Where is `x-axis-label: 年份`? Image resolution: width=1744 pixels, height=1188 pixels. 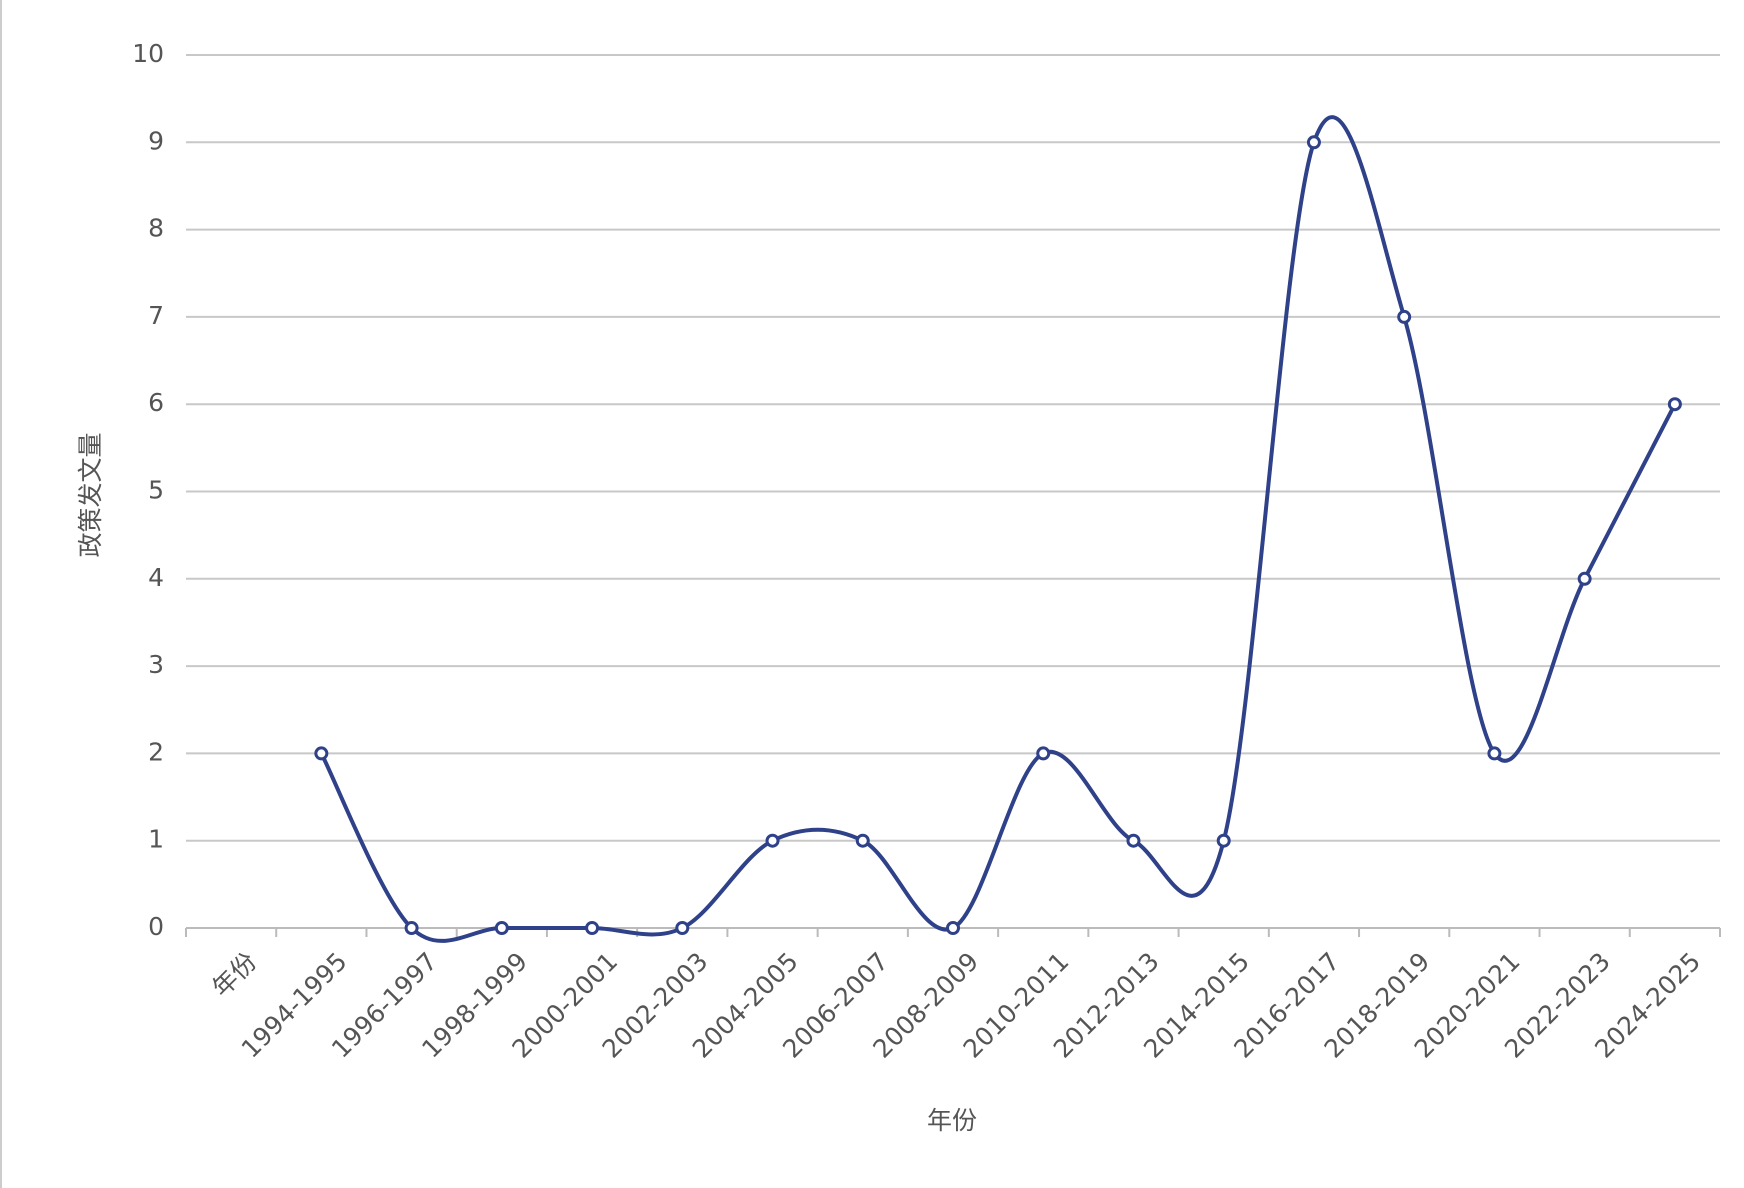 x-axis-label: 年份 is located at coordinates (952, 1120).